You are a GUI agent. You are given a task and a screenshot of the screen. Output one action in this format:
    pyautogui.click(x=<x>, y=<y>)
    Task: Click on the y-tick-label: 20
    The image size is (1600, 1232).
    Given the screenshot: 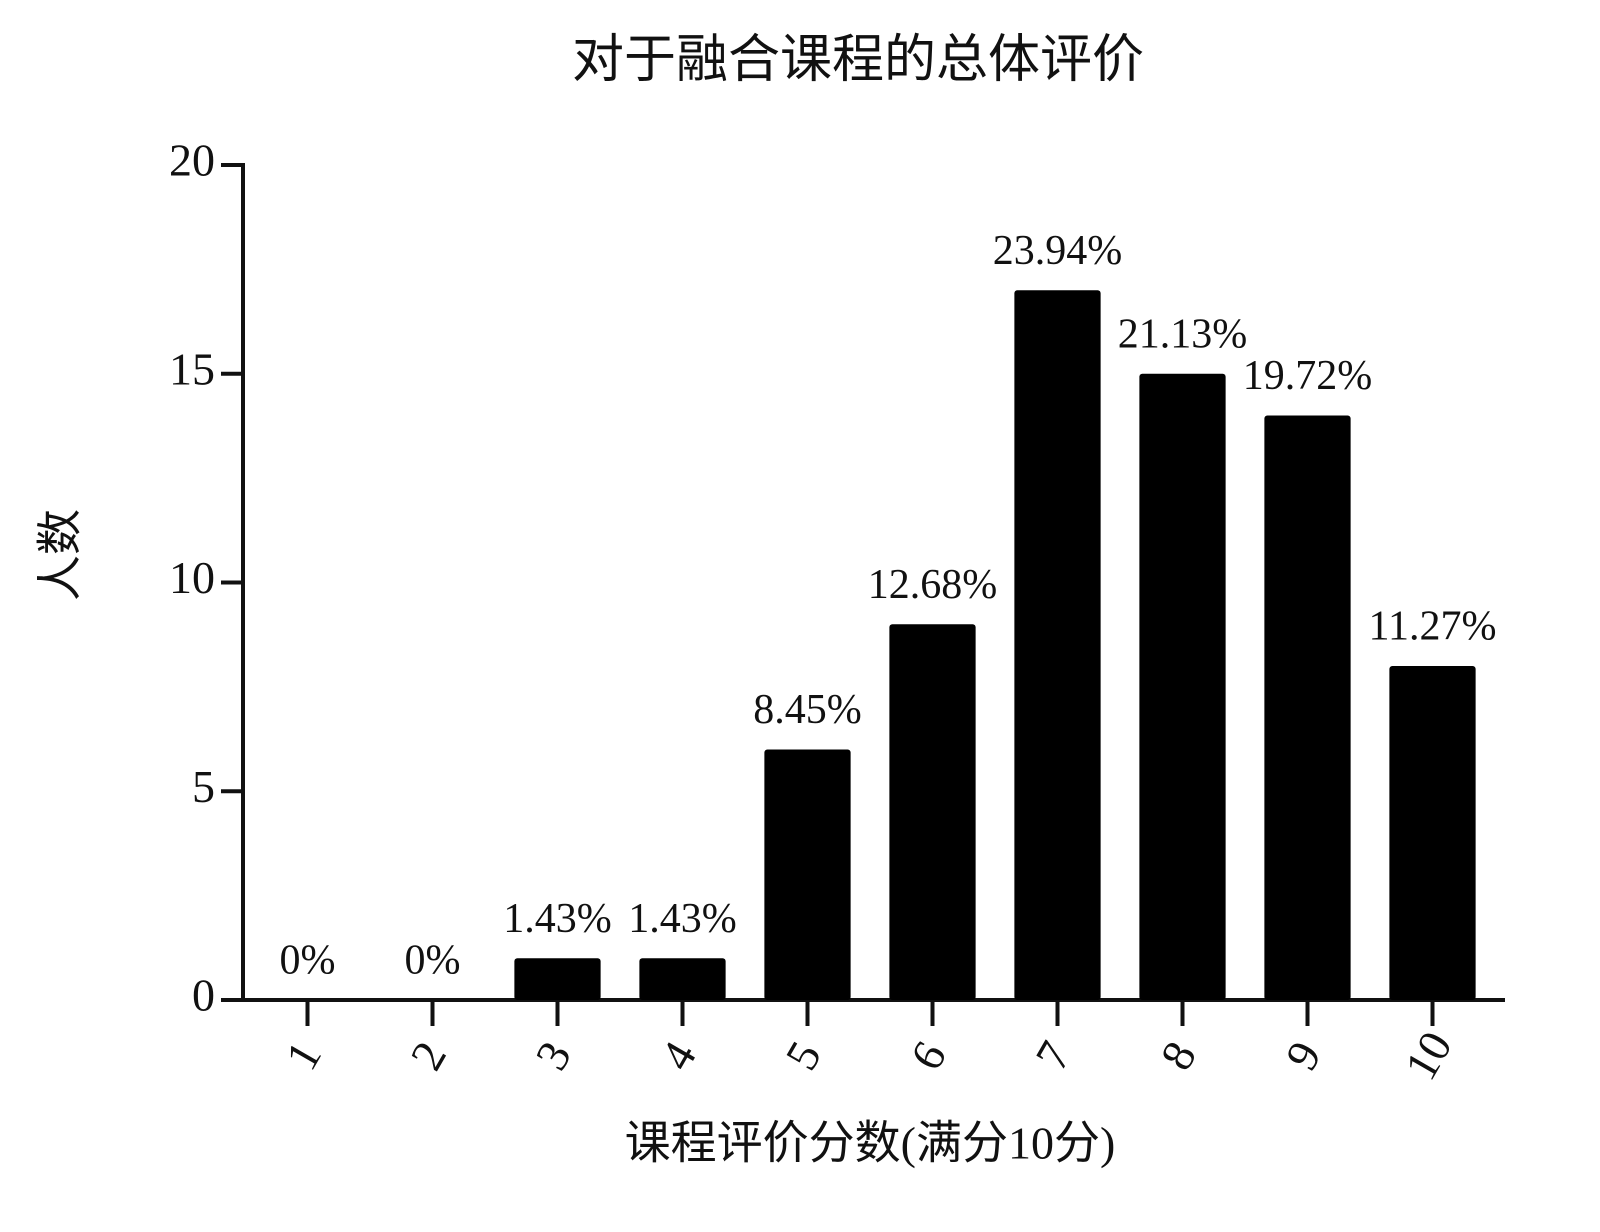 What is the action you would take?
    pyautogui.click(x=192, y=160)
    